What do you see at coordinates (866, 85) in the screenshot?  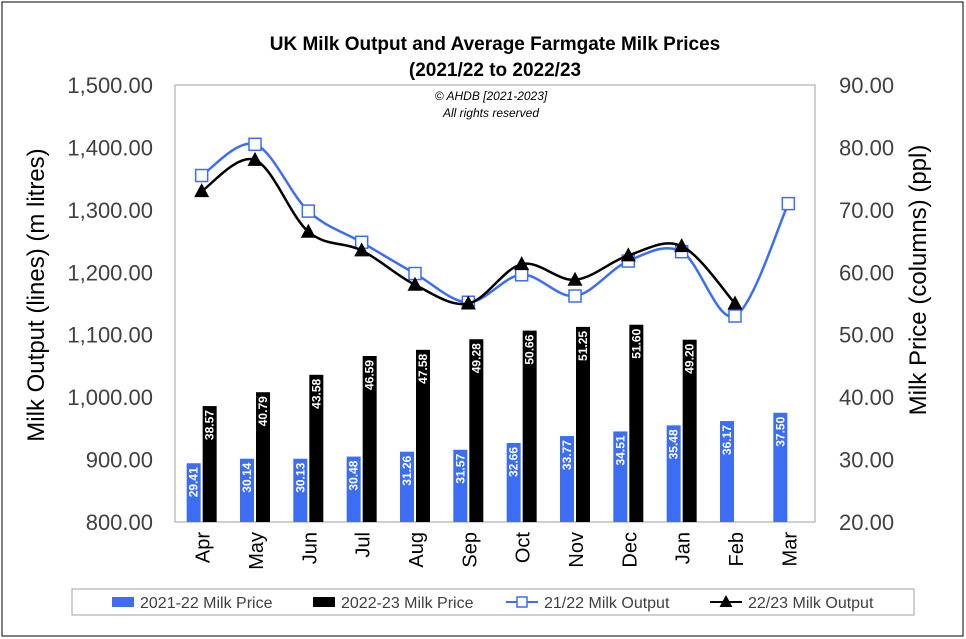 I see `y-tick-right: 90.00` at bounding box center [866, 85].